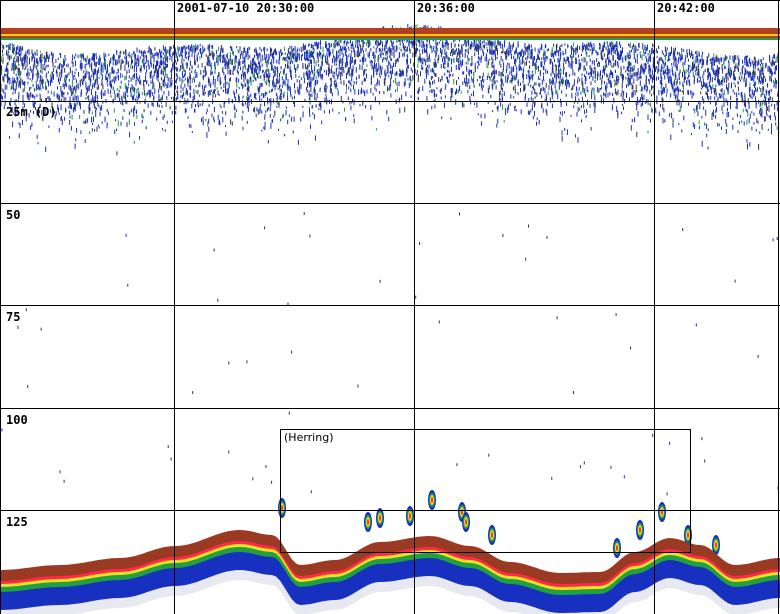 The image size is (780, 614). What do you see at coordinates (17, 420) in the screenshot?
I see `depth-label-100: 100` at bounding box center [17, 420].